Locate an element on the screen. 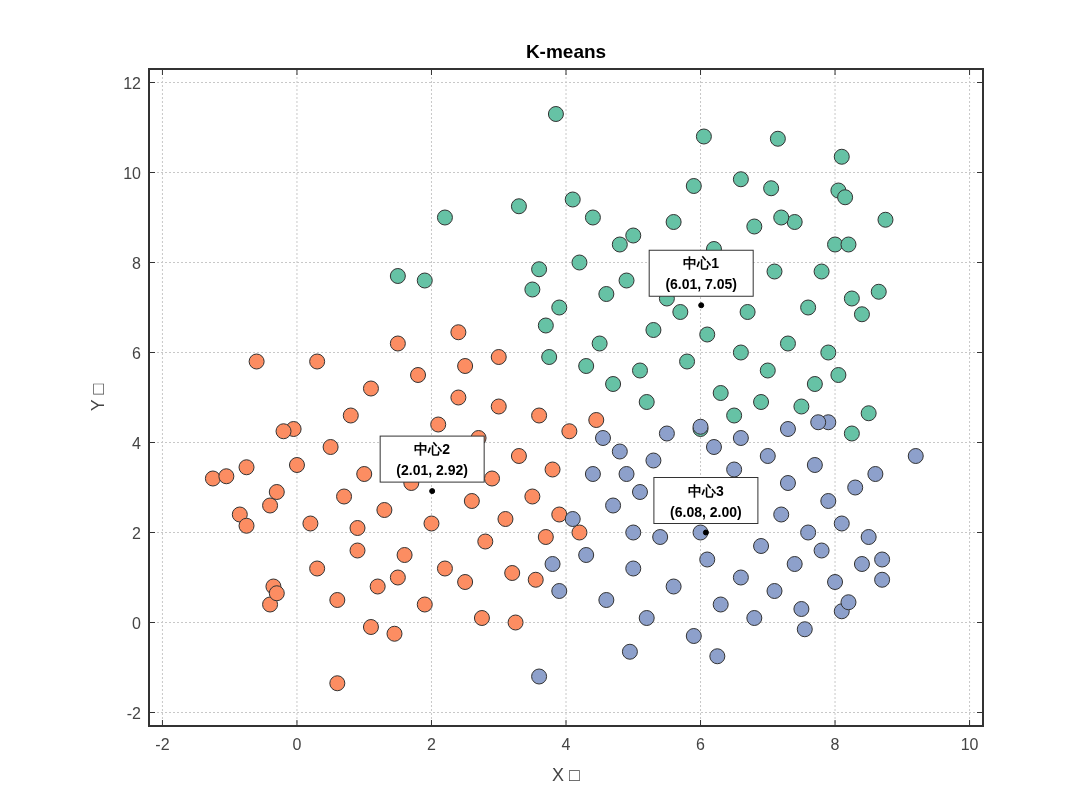 The image size is (1080, 810). annotation: 中心3 (6.08, 2.00) is located at coordinates (706, 501).